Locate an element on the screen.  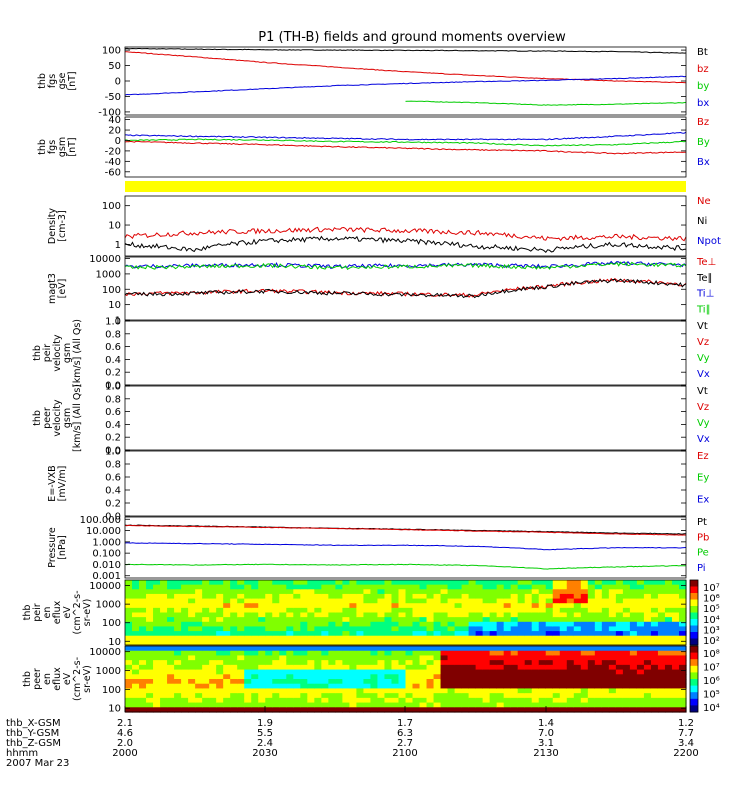
y-axis-label: Density is located at coordinates (52, 226).